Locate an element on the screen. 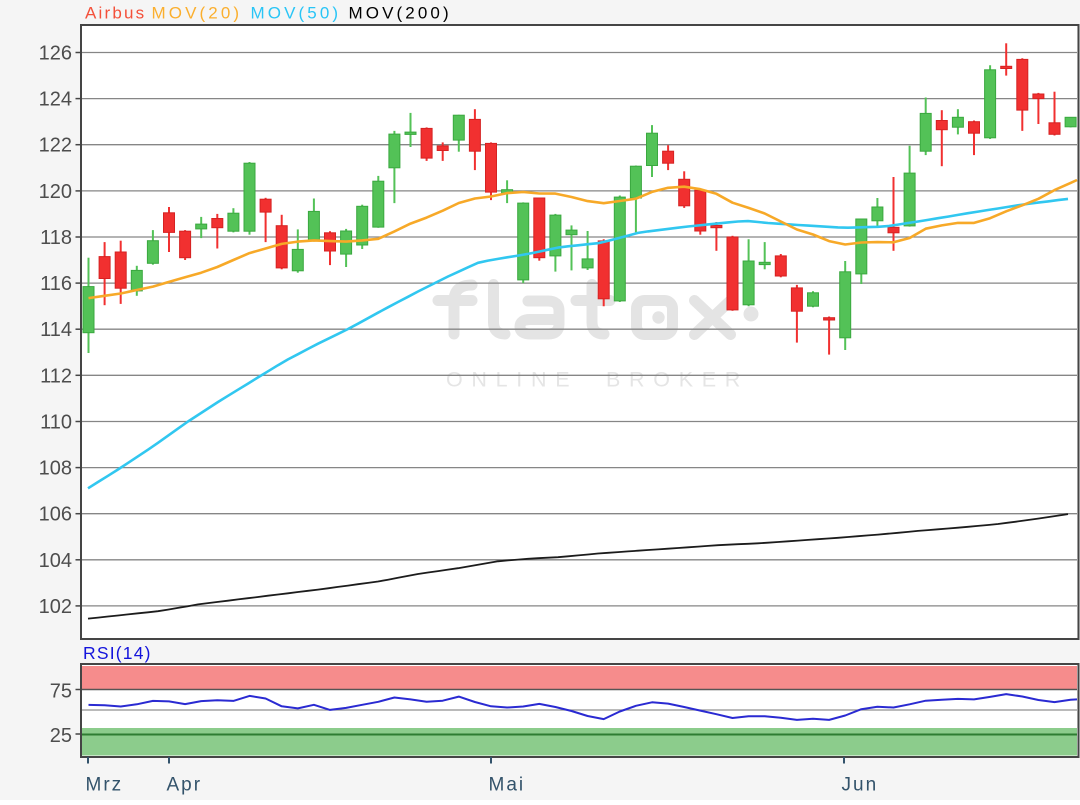  svg-text: 110 is located at coordinates (56, 423).